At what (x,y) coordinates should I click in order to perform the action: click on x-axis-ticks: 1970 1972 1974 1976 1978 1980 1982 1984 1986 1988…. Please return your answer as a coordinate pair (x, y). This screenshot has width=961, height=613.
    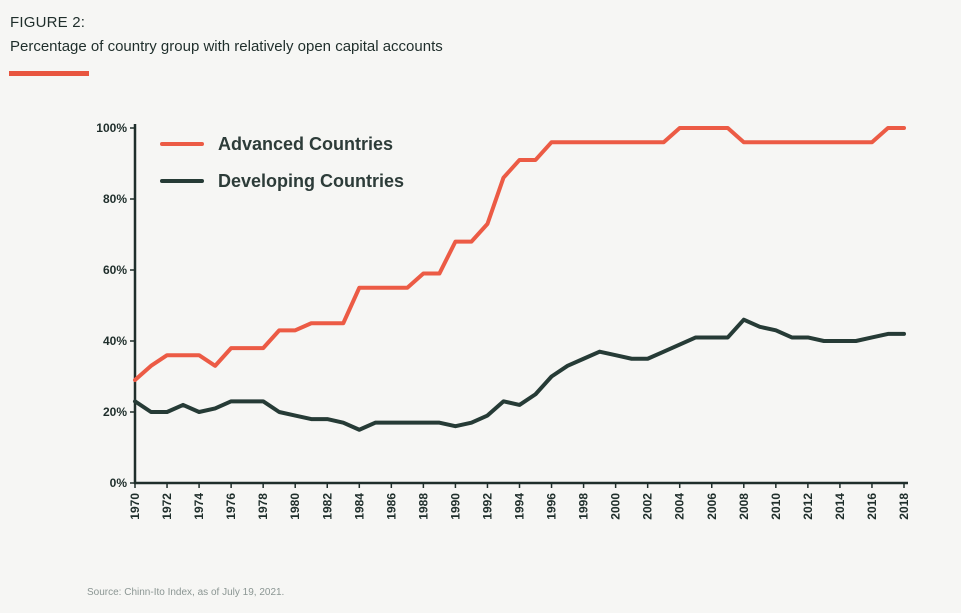
    Looking at the image, I should click on (519, 501).